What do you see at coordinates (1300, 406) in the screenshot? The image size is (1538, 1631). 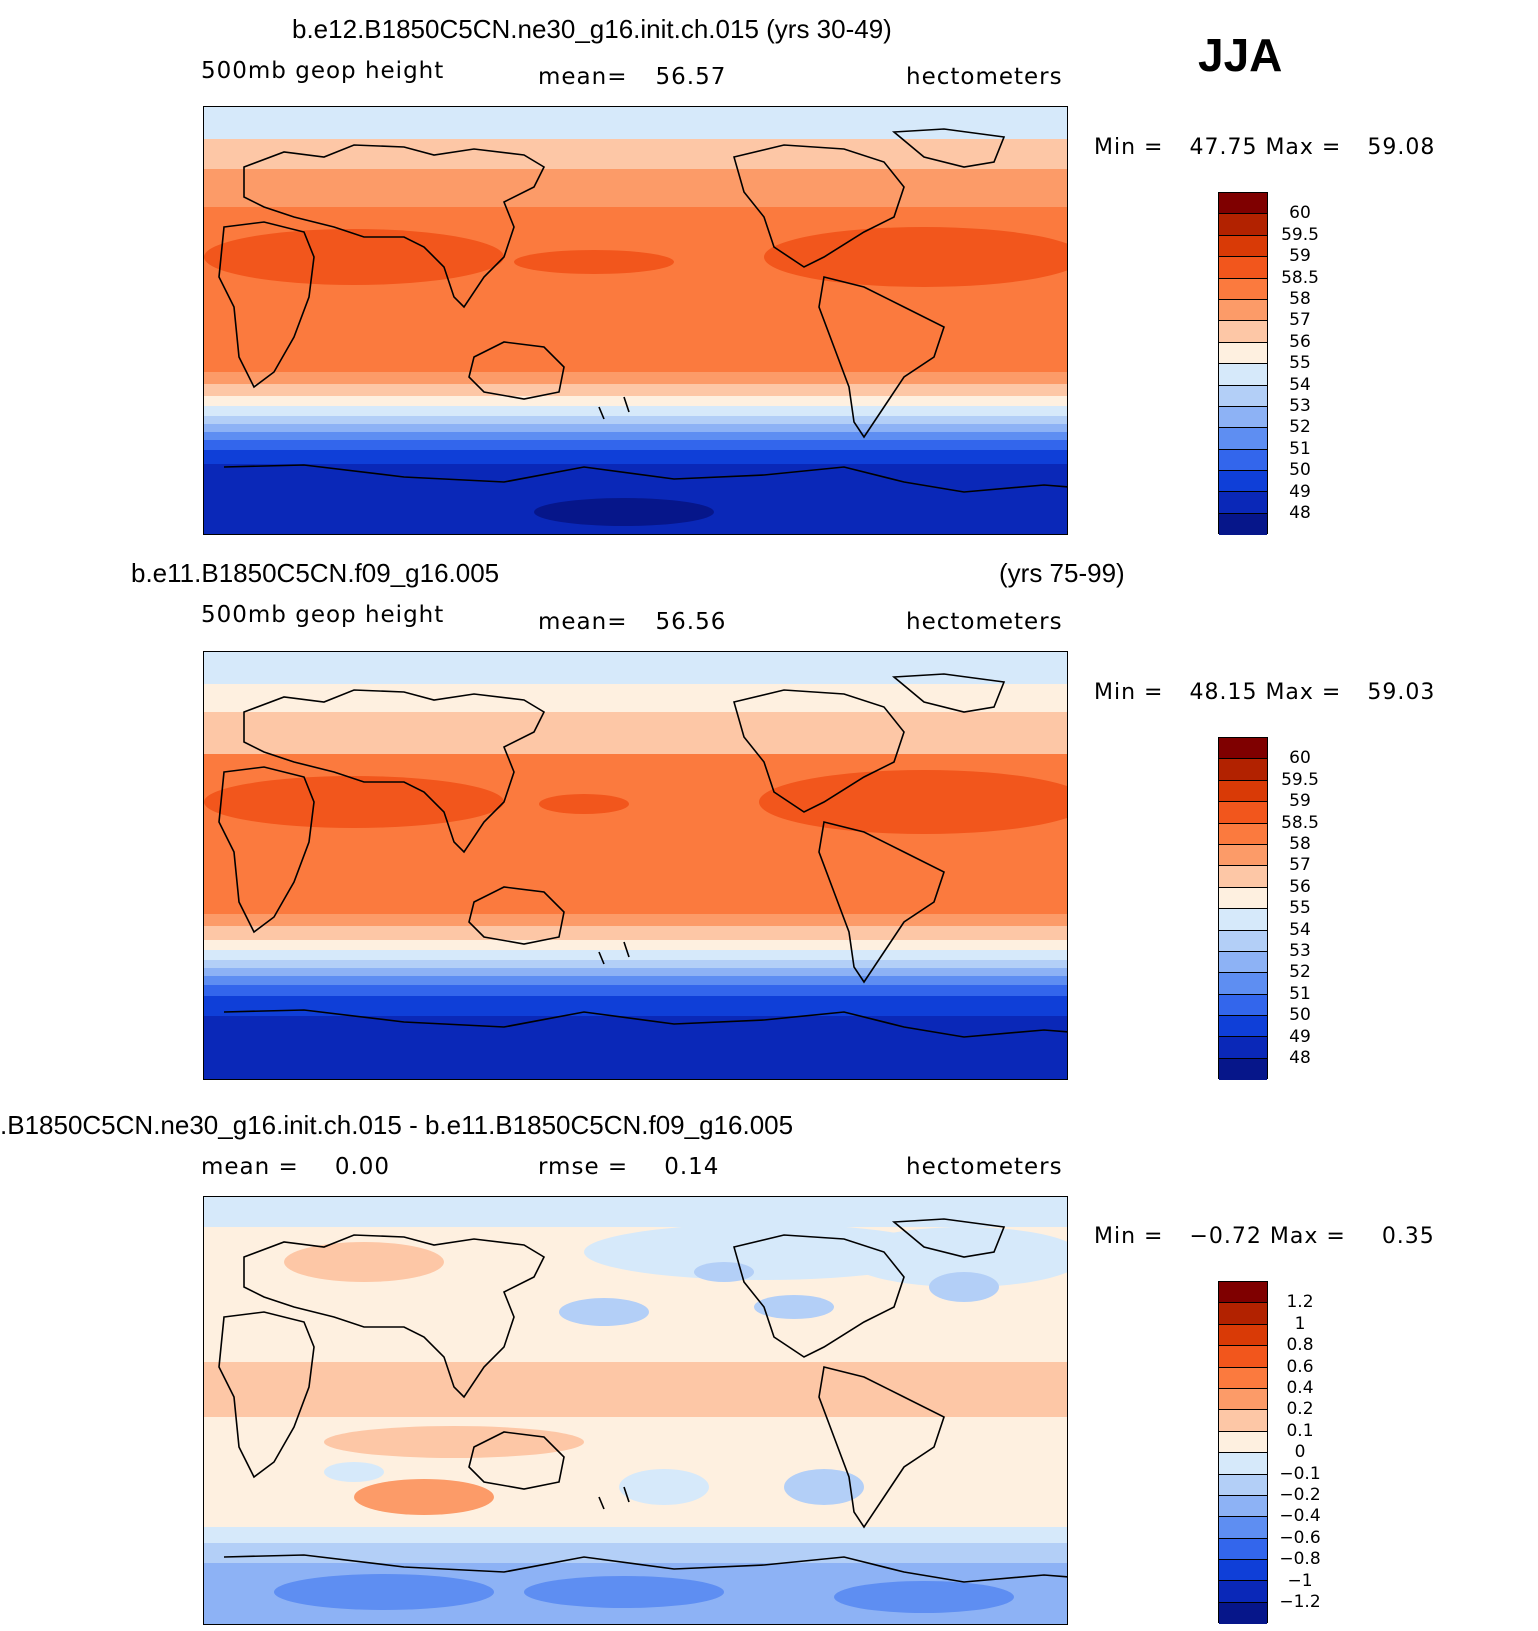 I see `panel1-colorbar-tick: 53` at bounding box center [1300, 406].